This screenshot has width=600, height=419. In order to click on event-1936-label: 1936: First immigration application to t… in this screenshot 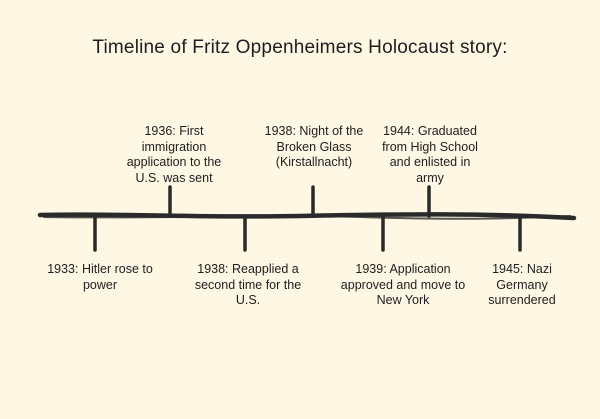, I will do `click(174, 154)`.